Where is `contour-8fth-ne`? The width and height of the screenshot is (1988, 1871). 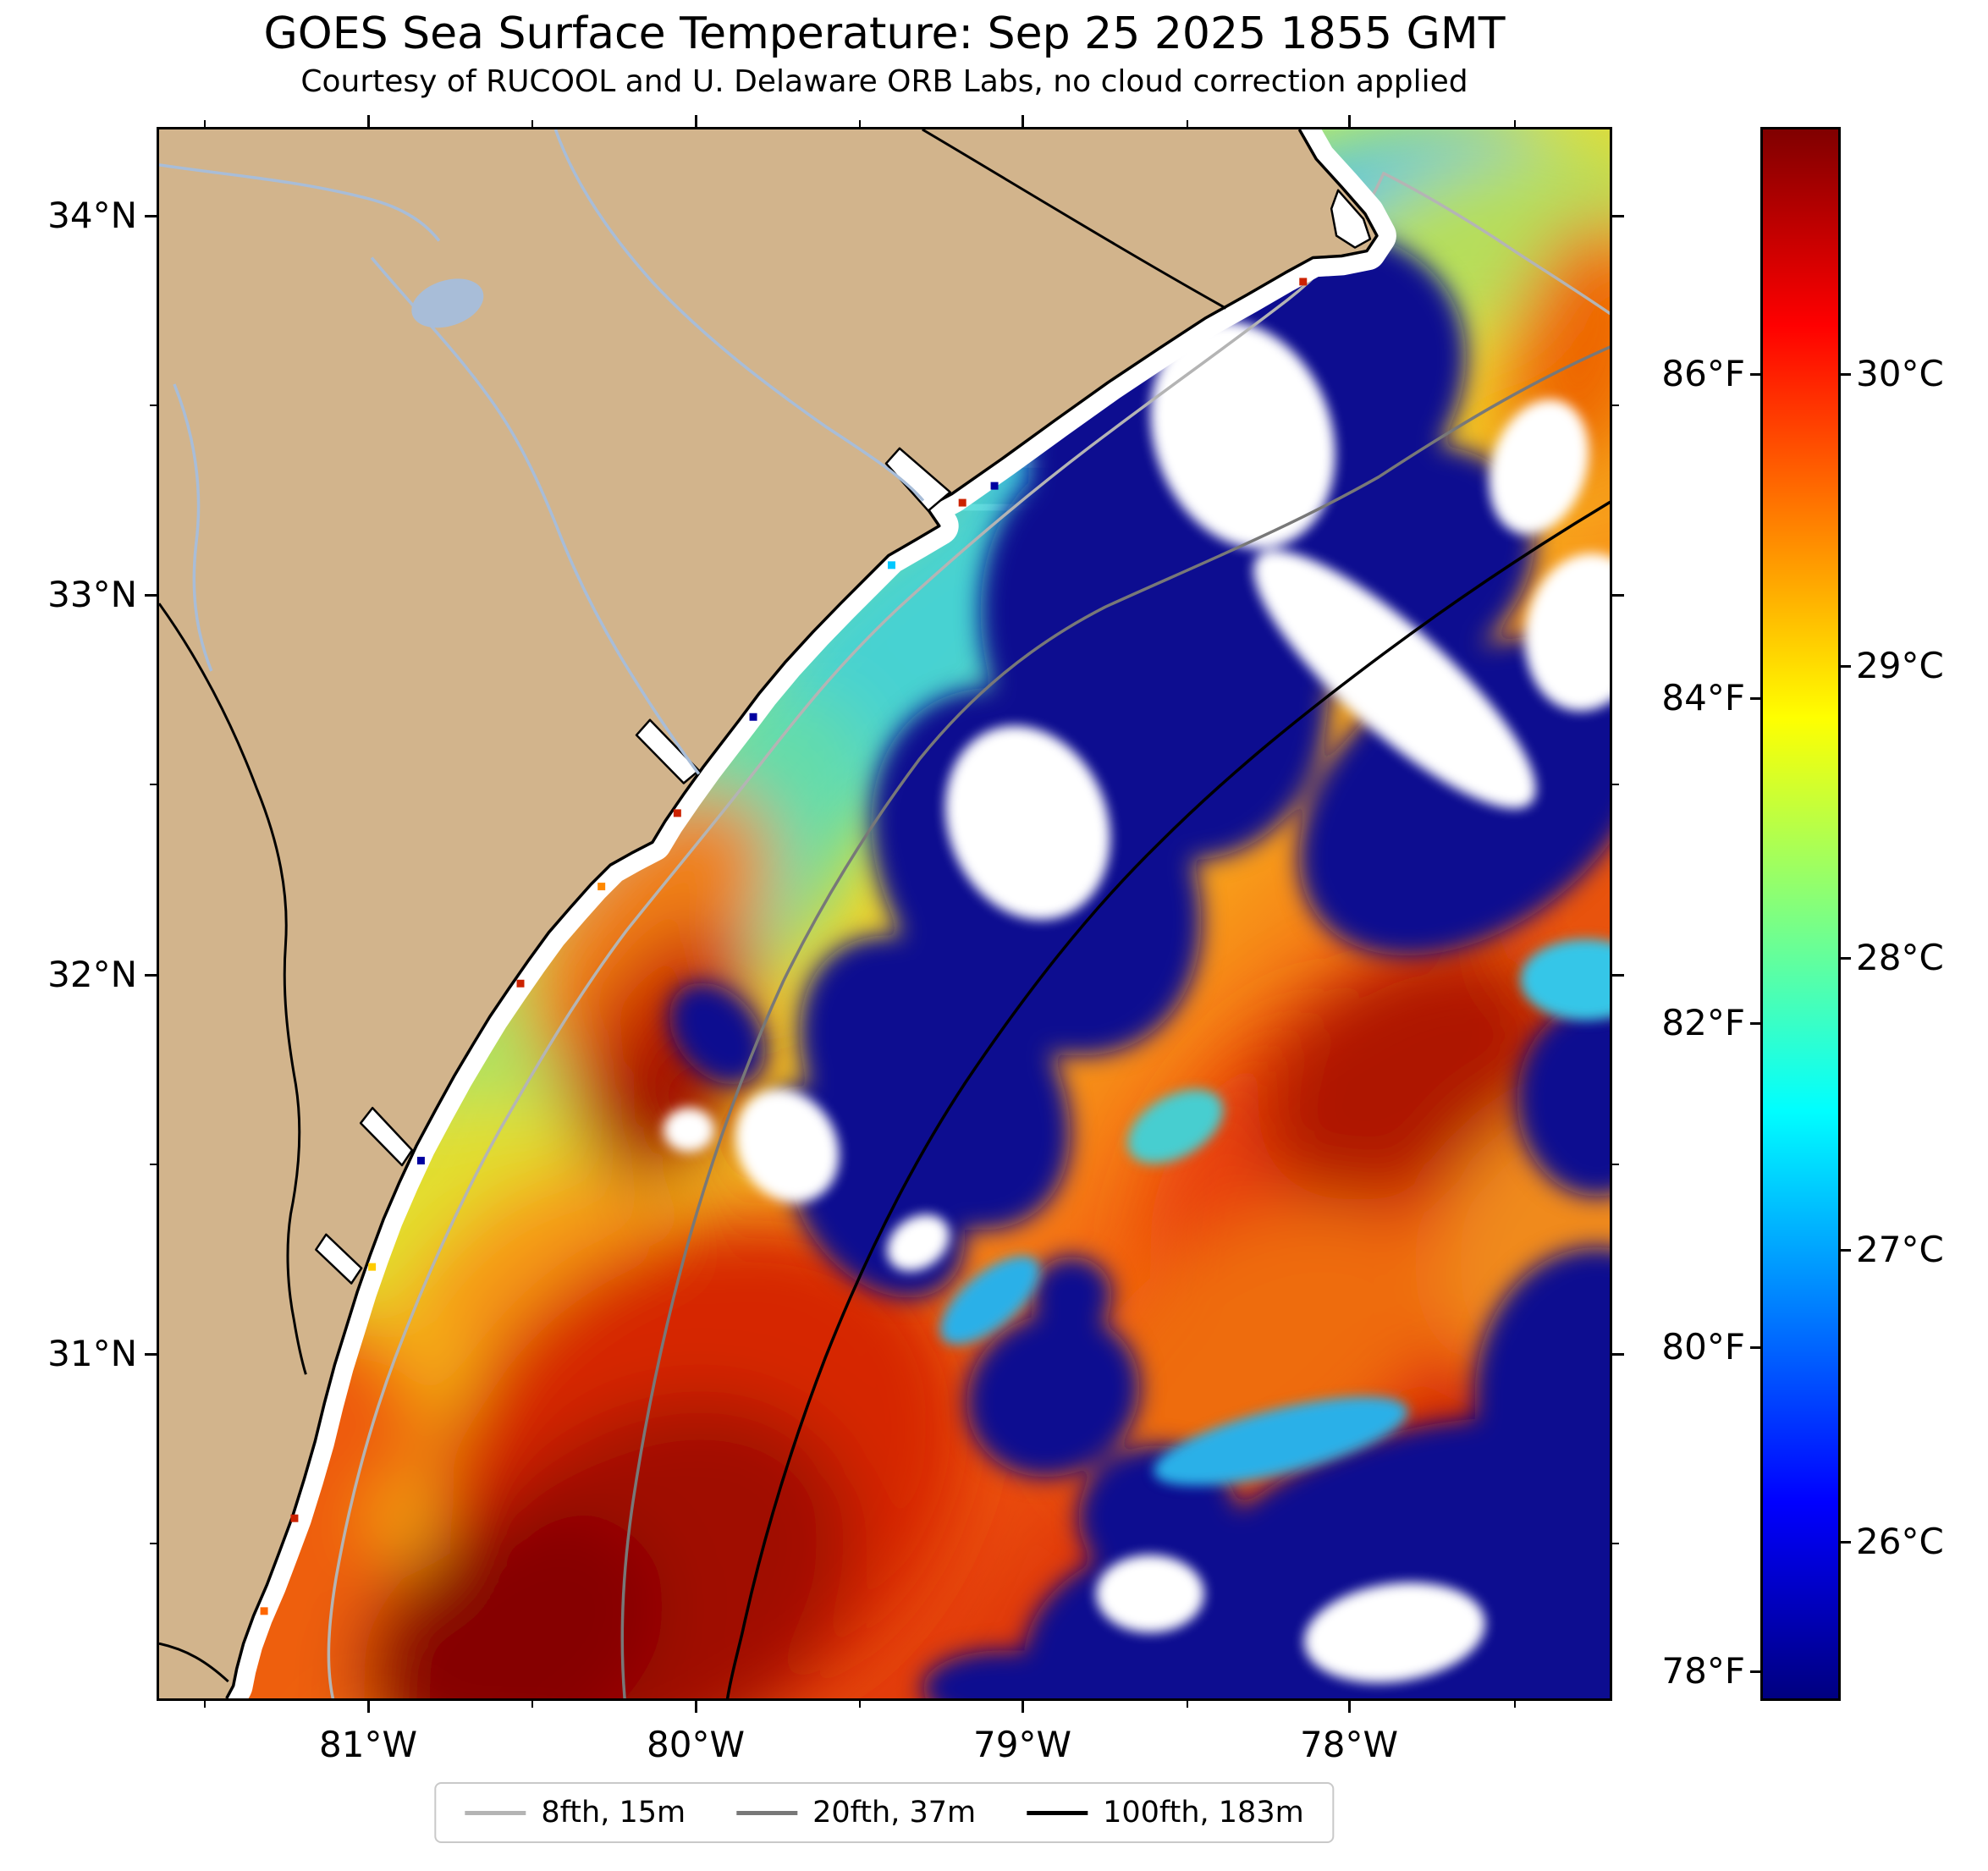
contour-8fth-ne is located at coordinates (1496, 244).